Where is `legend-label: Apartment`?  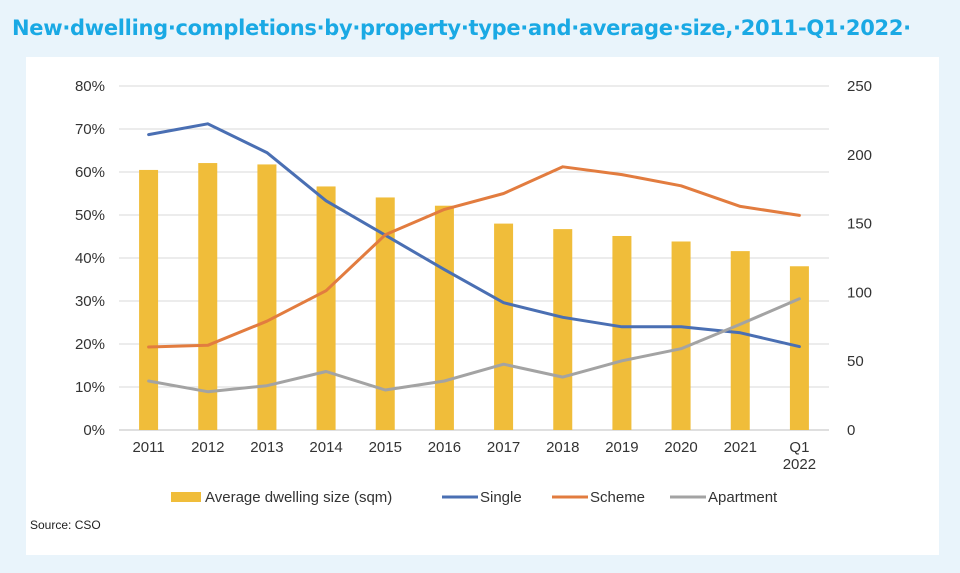 legend-label: Apartment is located at coordinates (743, 497).